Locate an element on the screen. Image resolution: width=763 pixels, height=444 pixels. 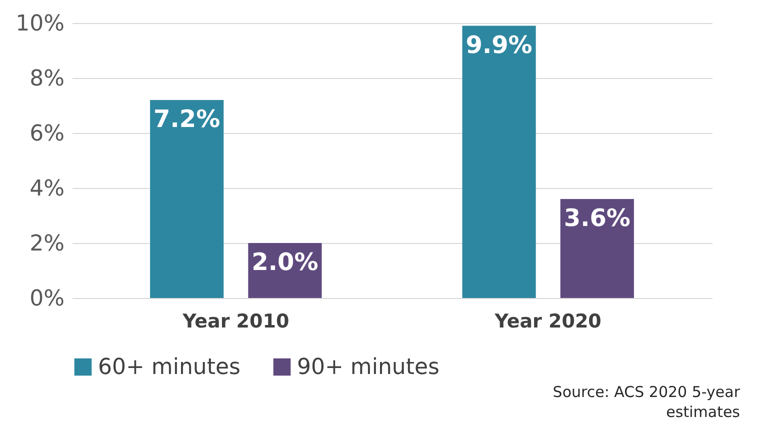
y-tick-label: 0% is located at coordinates (47, 299).